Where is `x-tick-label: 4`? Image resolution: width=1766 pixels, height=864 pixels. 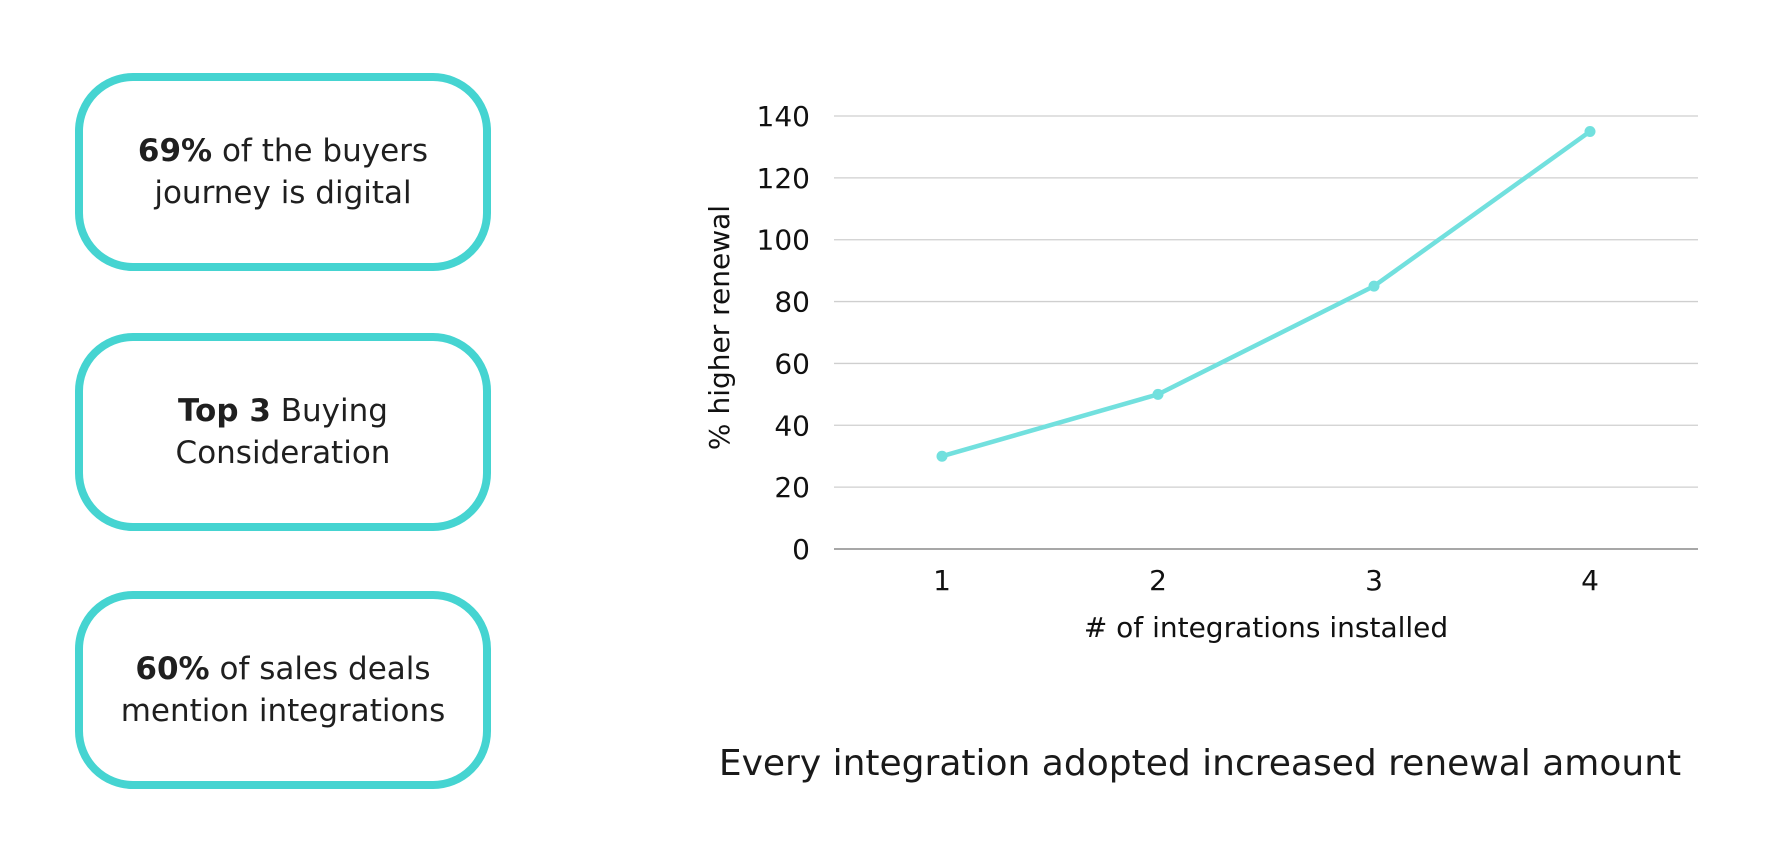 x-tick-label: 4 is located at coordinates (1590, 580).